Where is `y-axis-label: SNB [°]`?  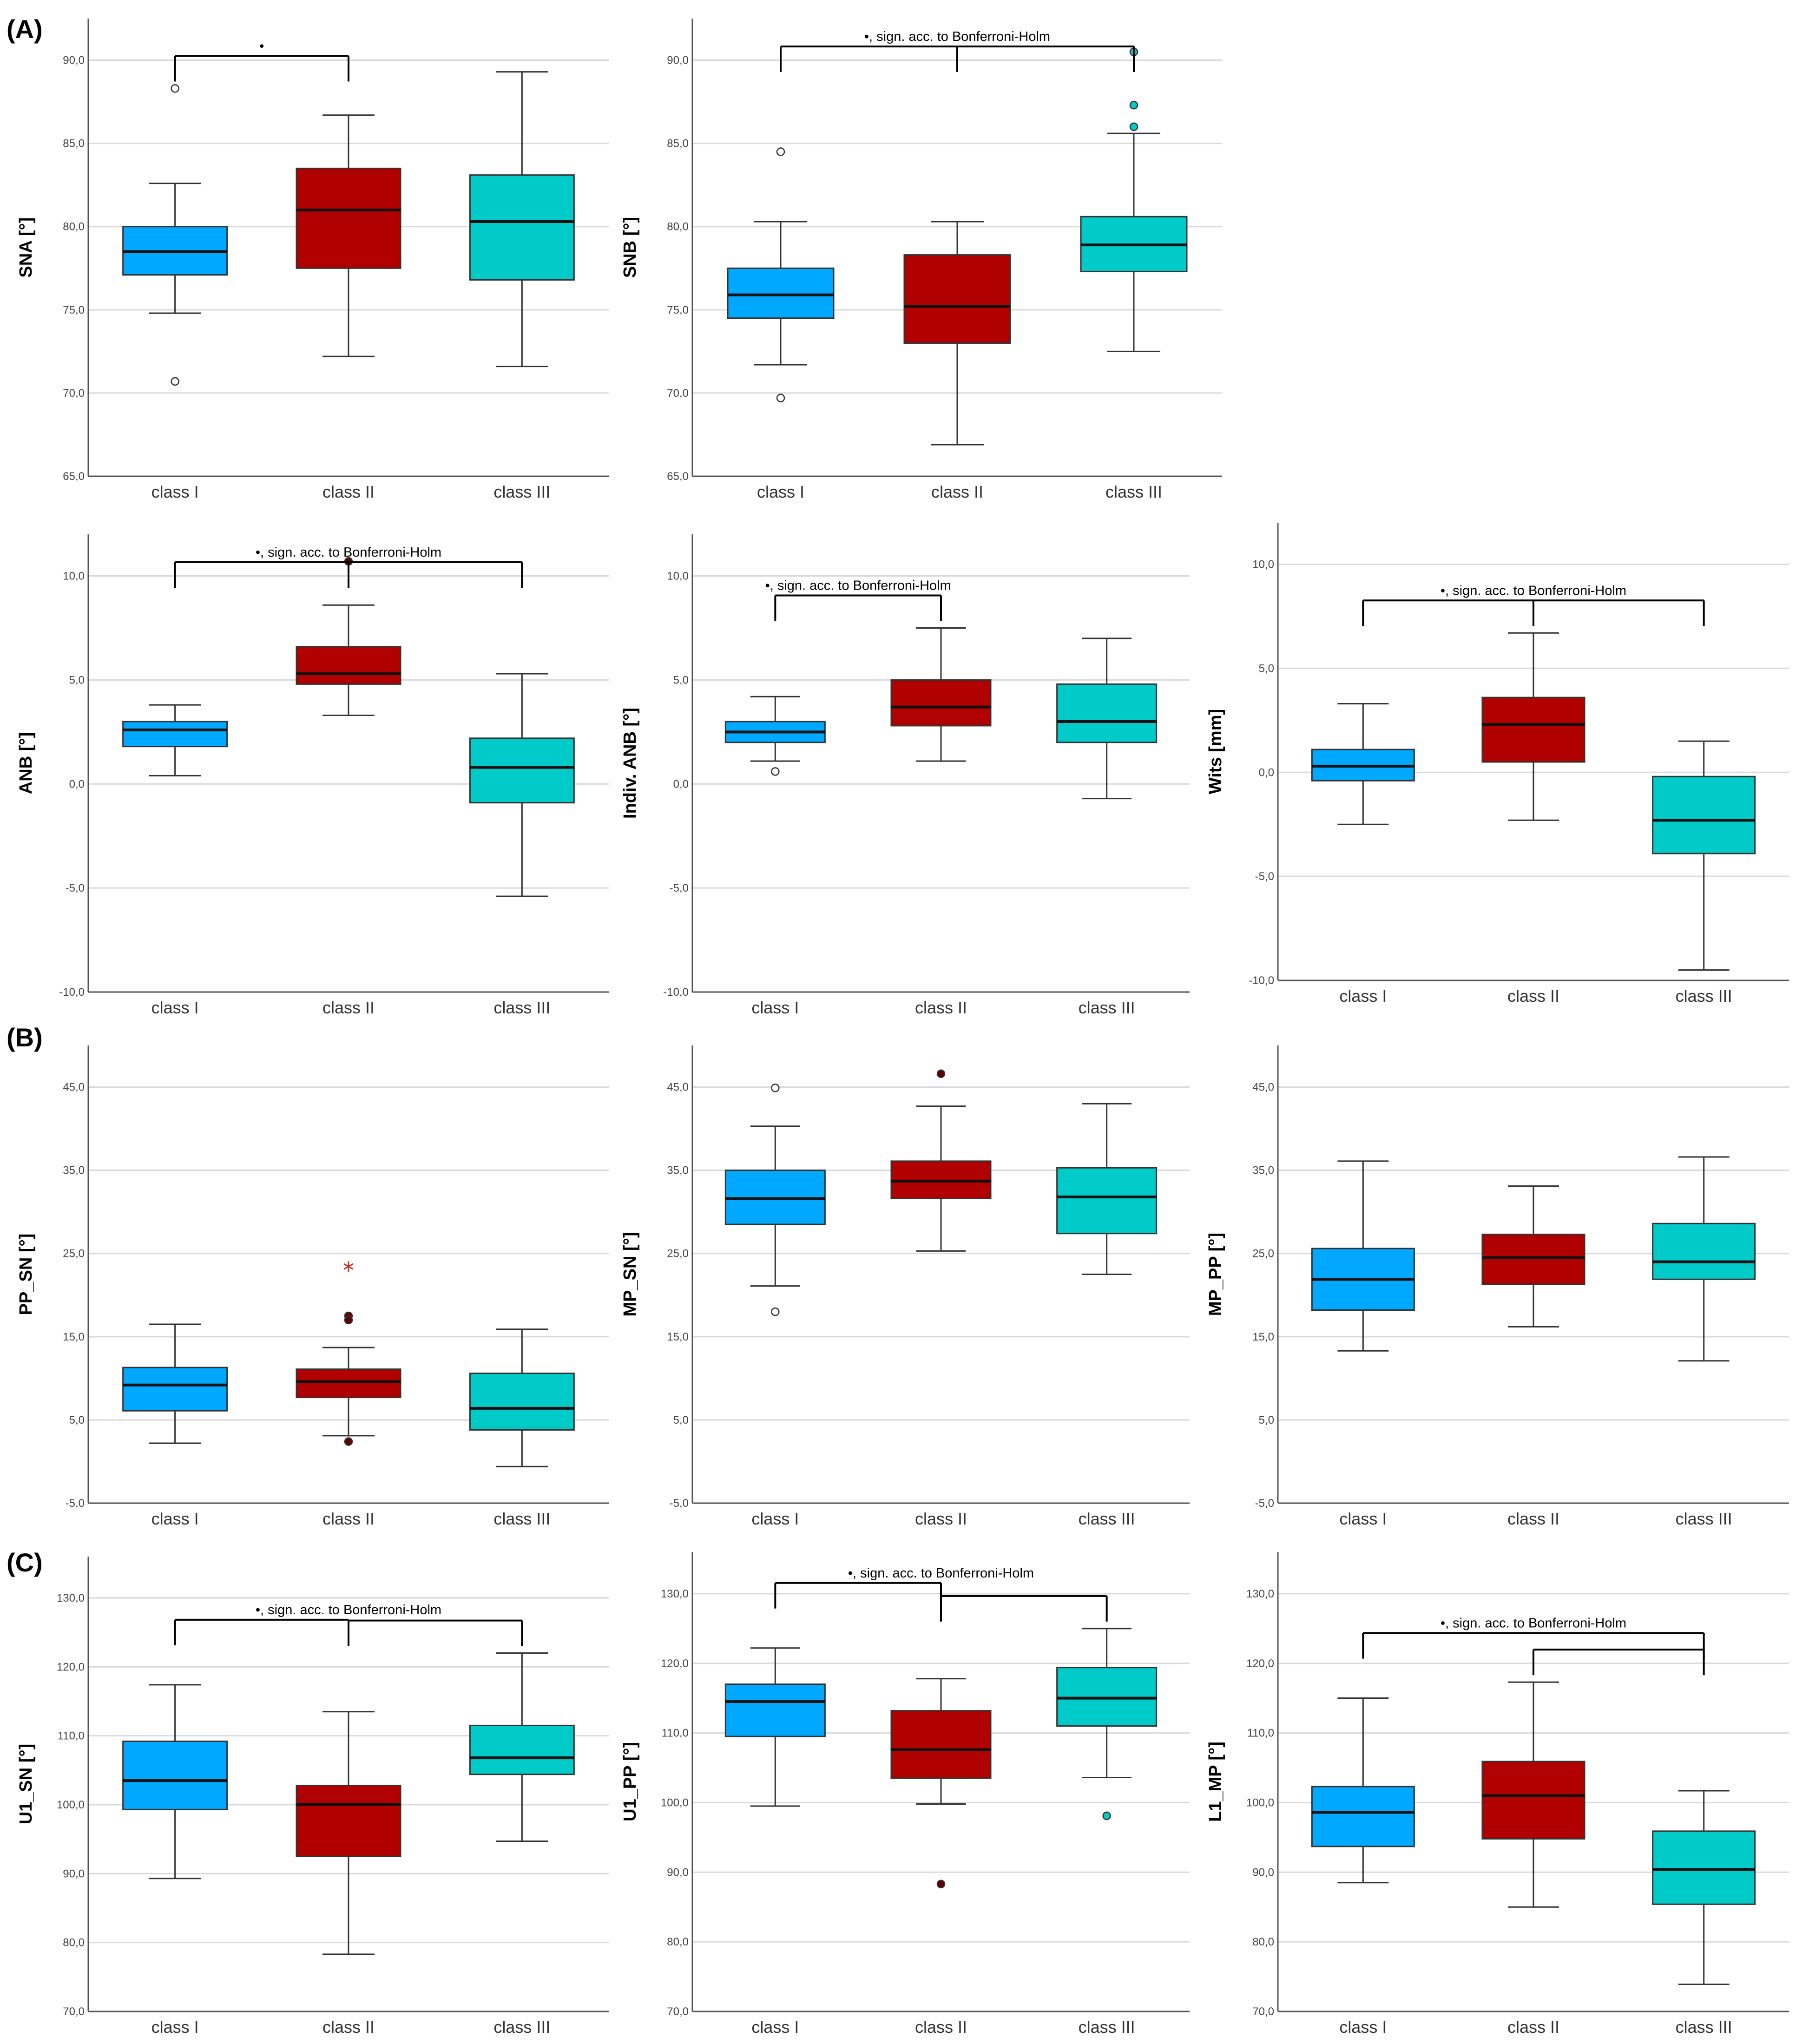 y-axis-label: SNB [°] is located at coordinates (630, 247).